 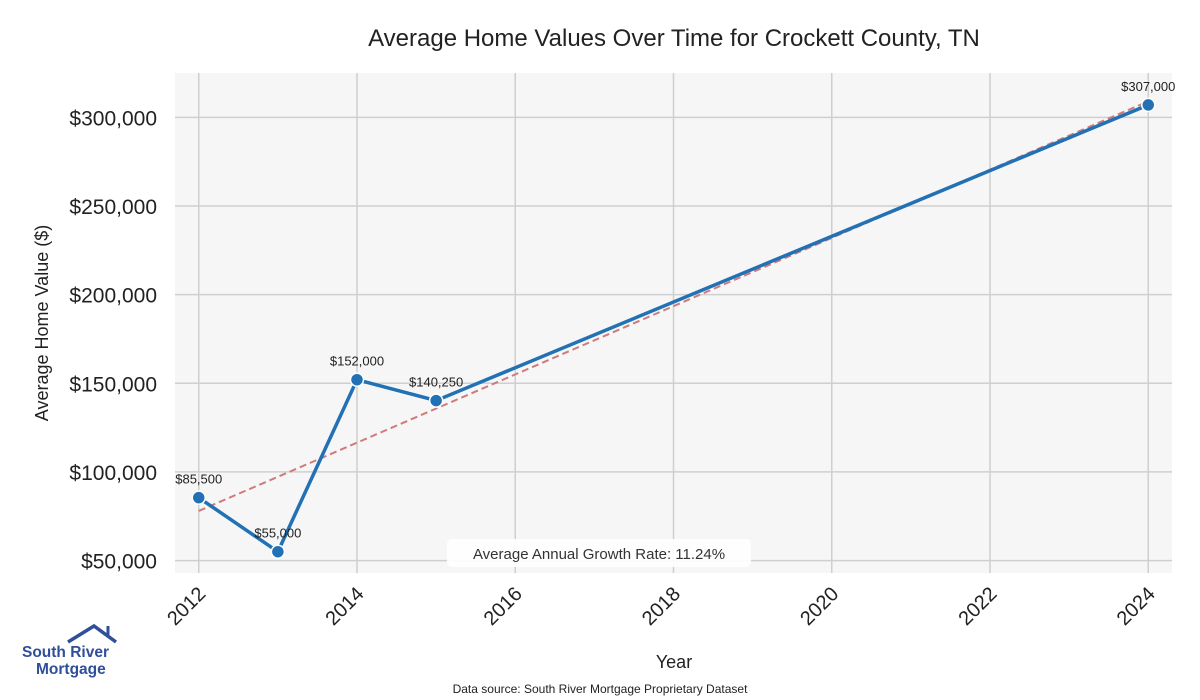 I want to click on brand-logo: South River Mortgage, so click(x=65, y=661).